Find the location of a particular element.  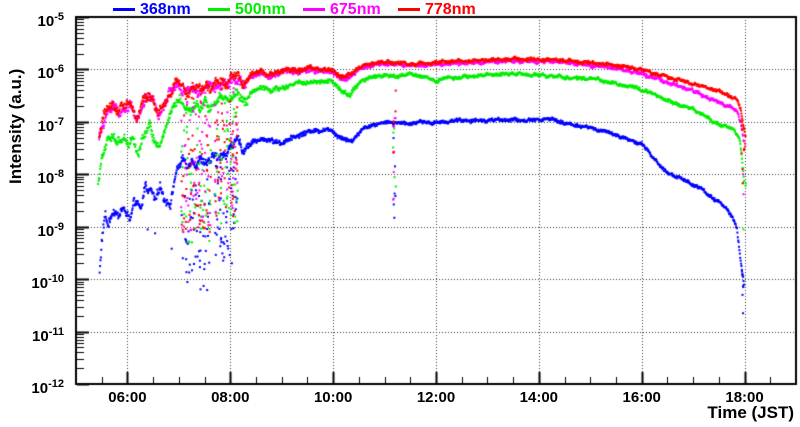

legend-entry-500nm: 500nm is located at coordinates (247, 10).